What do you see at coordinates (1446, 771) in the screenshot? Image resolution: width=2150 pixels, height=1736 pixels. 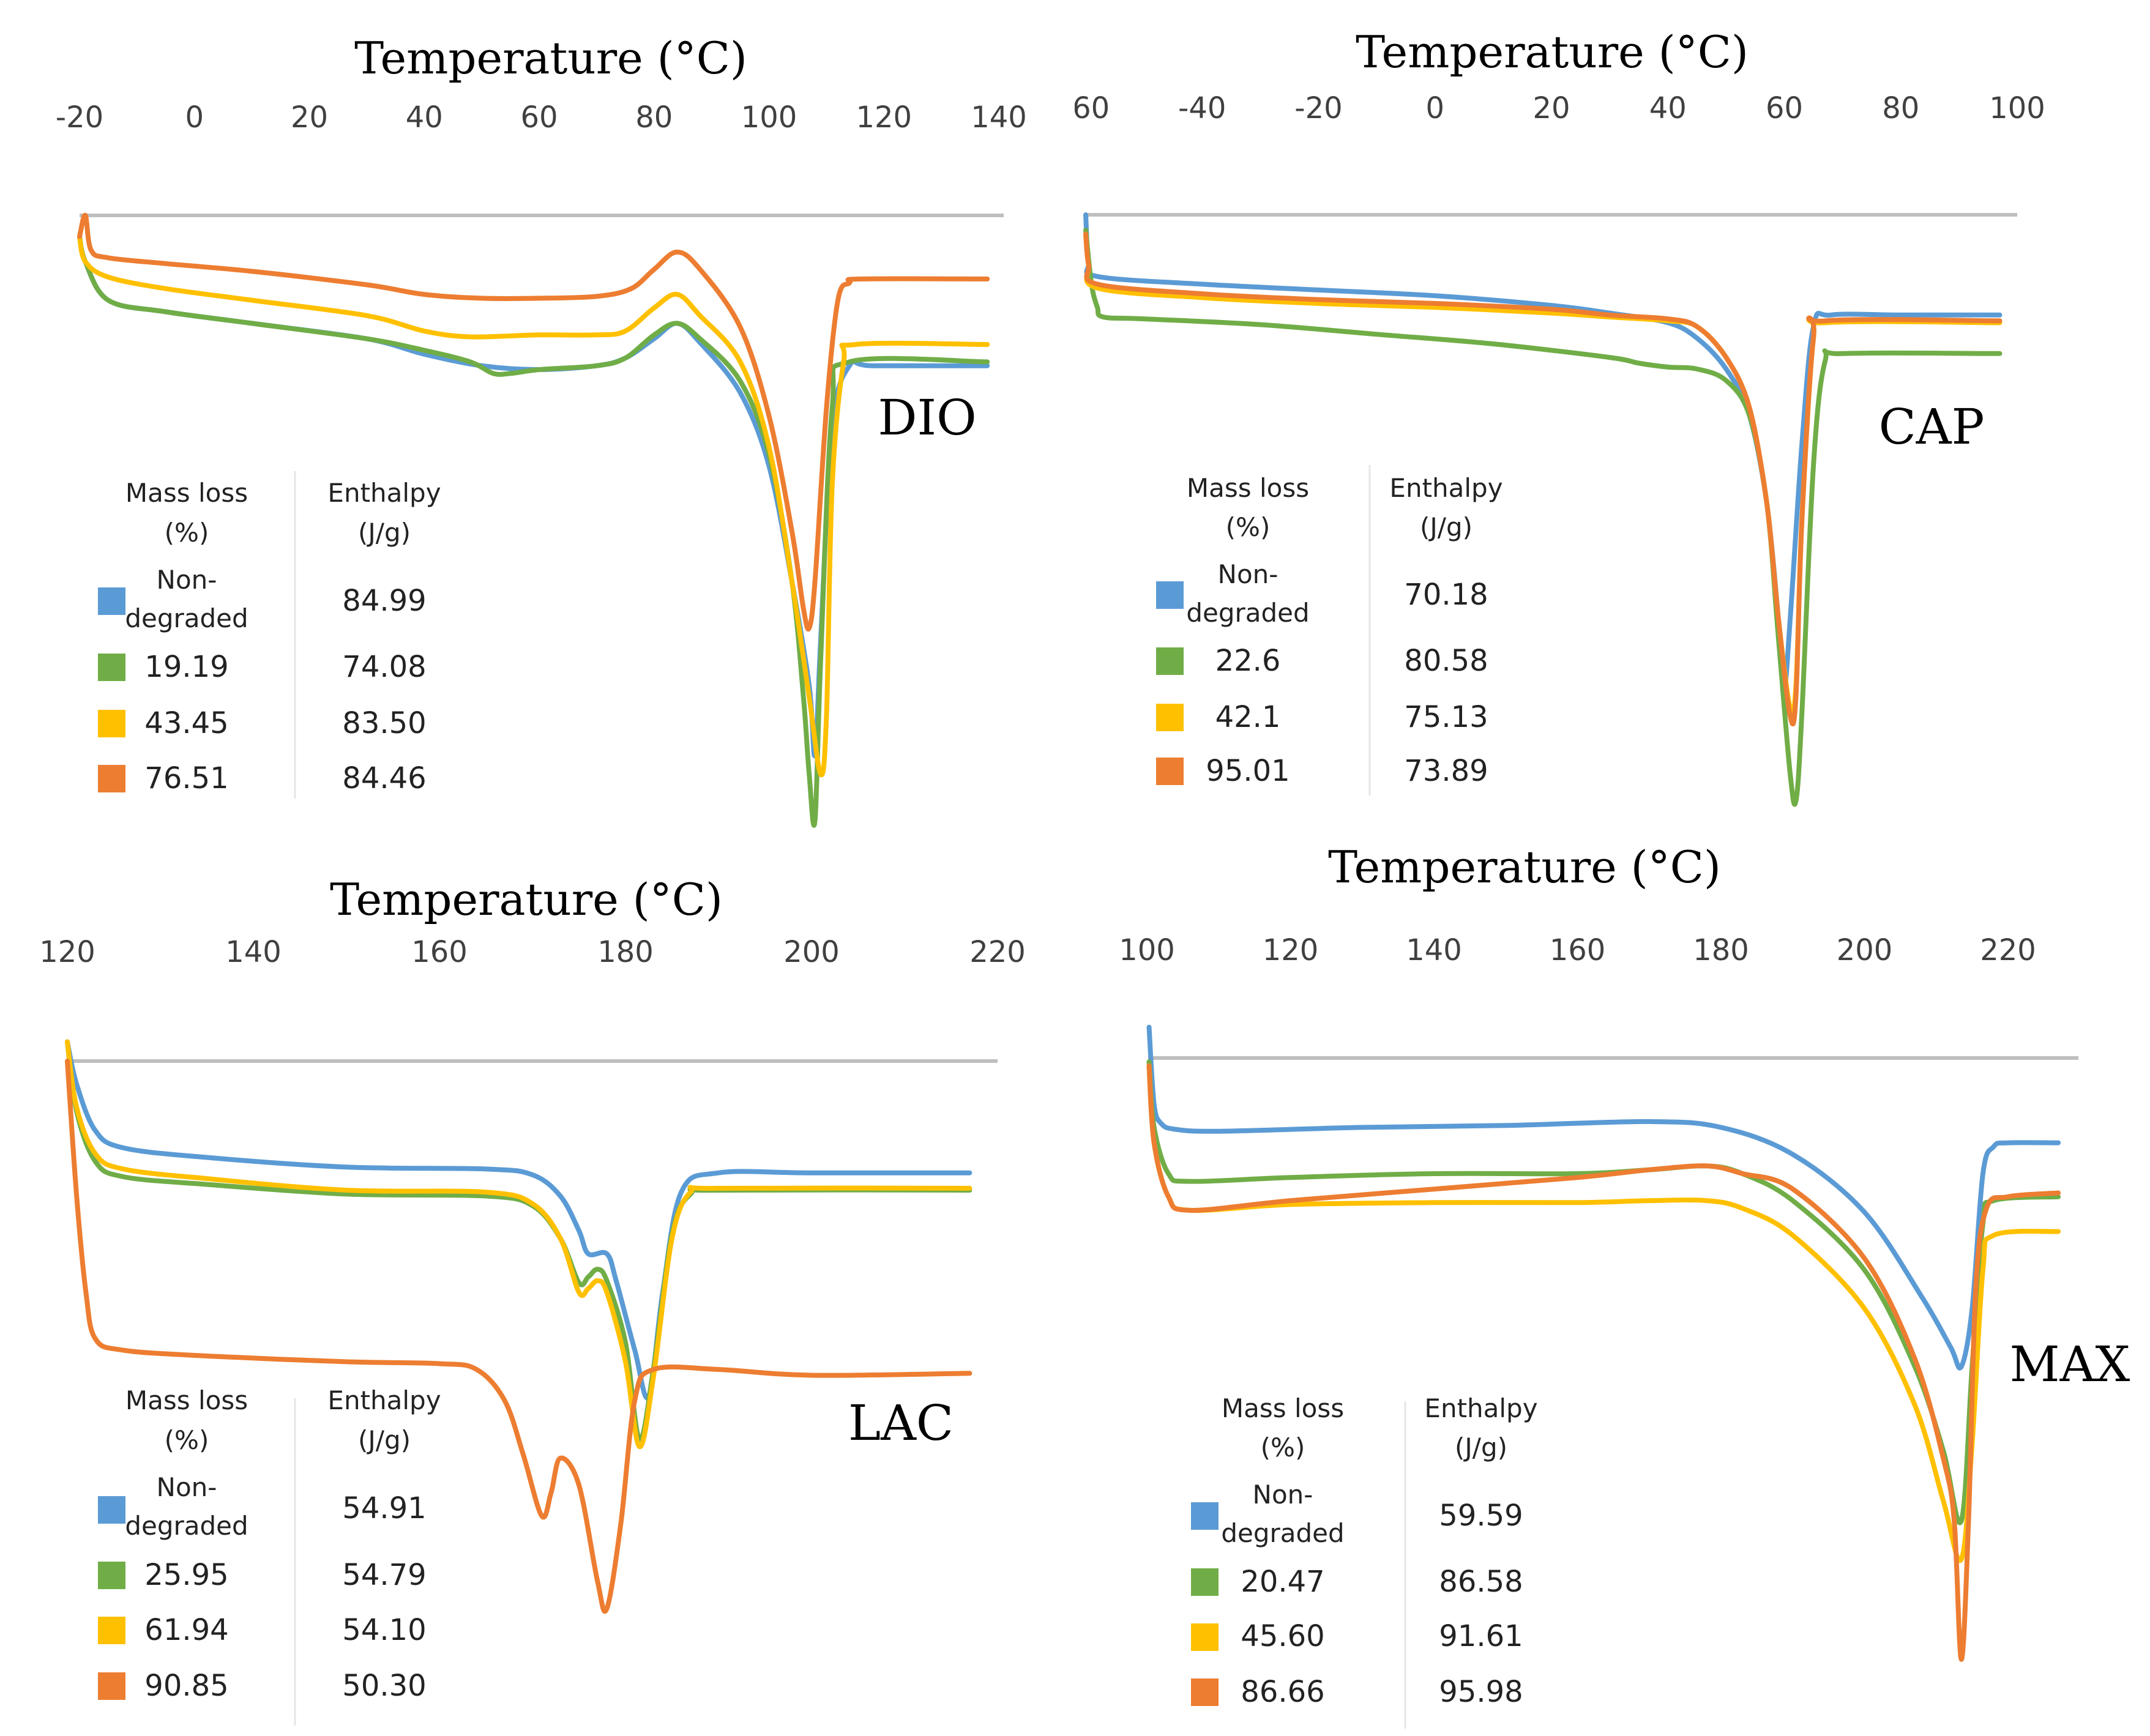 I see `legend-enthalpy: 73.89` at bounding box center [1446, 771].